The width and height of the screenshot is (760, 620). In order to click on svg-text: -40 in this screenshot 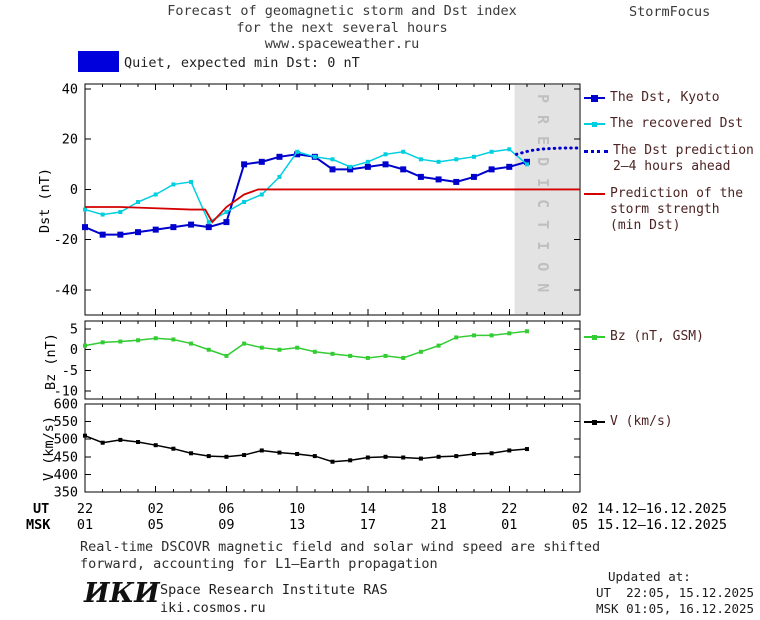, I will do `click(66, 290)`.